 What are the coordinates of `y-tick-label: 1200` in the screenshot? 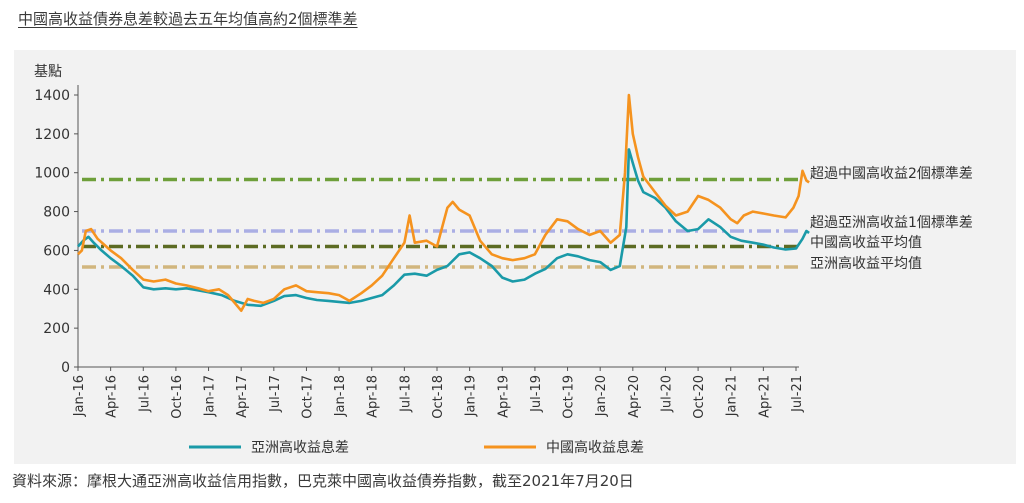 It's located at (52, 135).